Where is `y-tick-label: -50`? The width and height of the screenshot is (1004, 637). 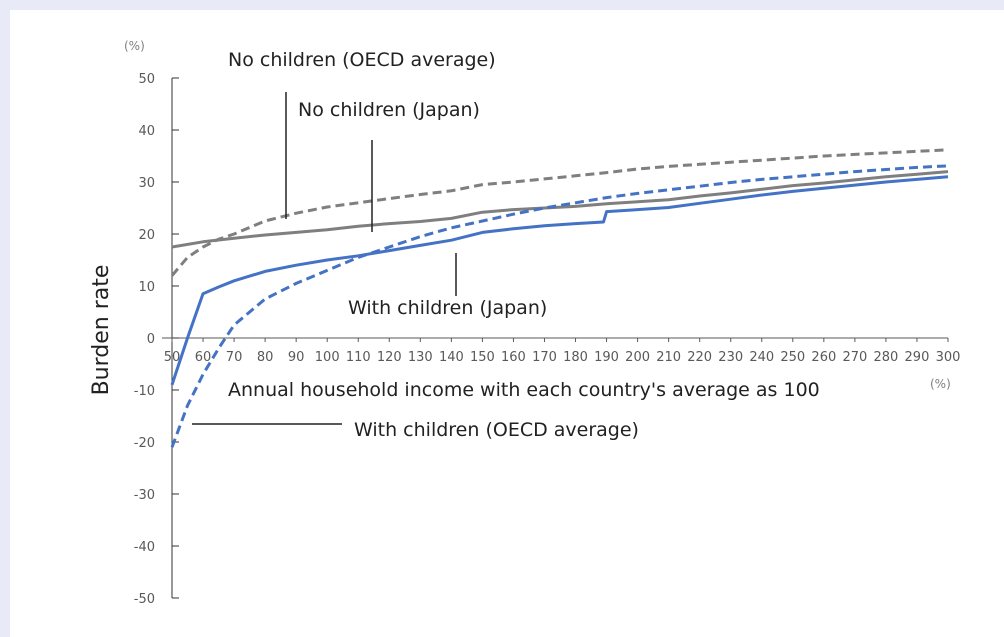 y-tick-label: -50 is located at coordinates (144, 599).